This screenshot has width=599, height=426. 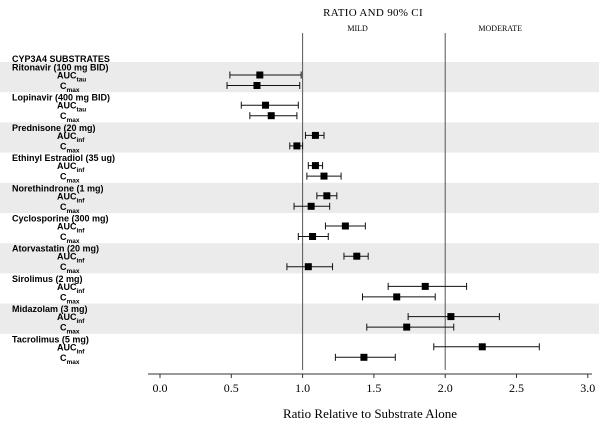 I want to click on x-tick-label: 0.0, so click(x=160, y=388).